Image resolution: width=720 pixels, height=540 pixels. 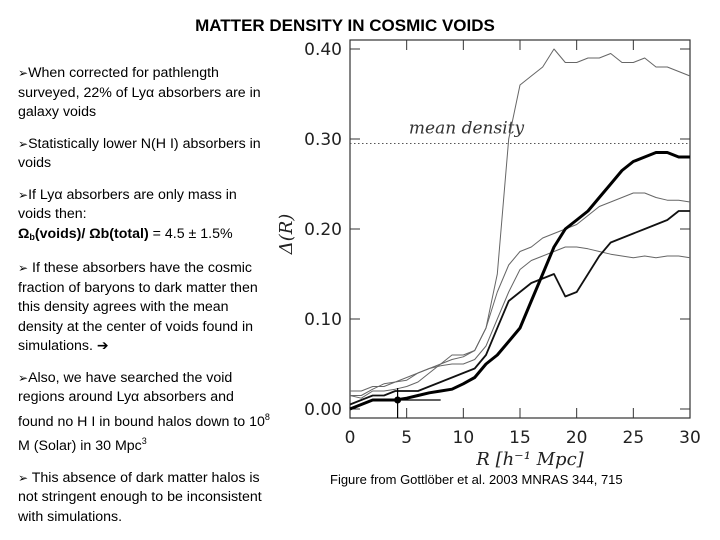 I want to click on mean-density-annotation: mean density, so click(x=467, y=129).